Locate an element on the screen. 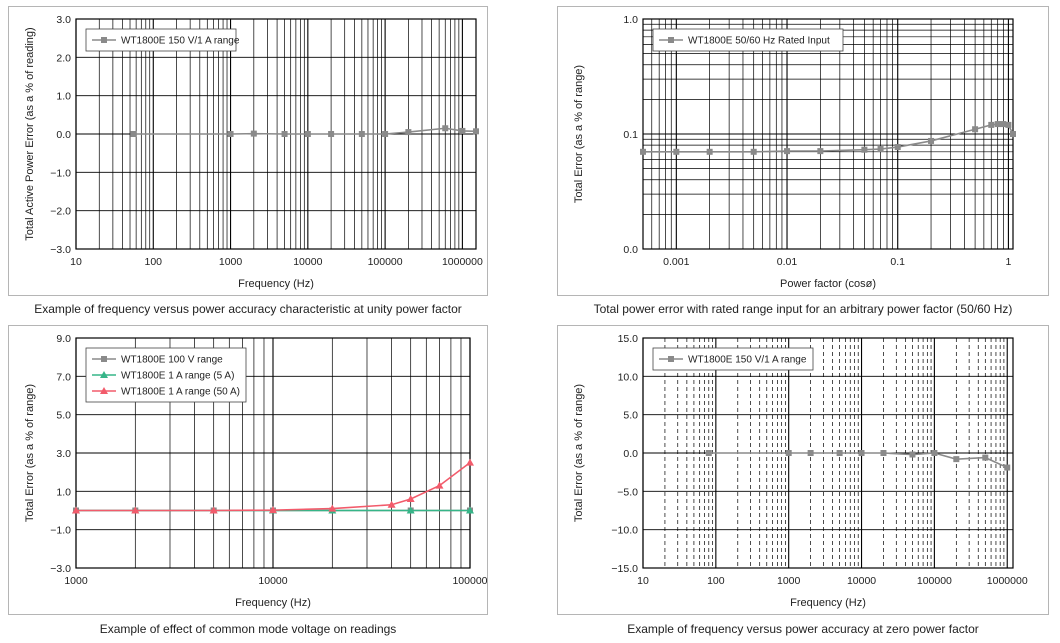  x-tick-label: 1 is located at coordinates (1008, 262).